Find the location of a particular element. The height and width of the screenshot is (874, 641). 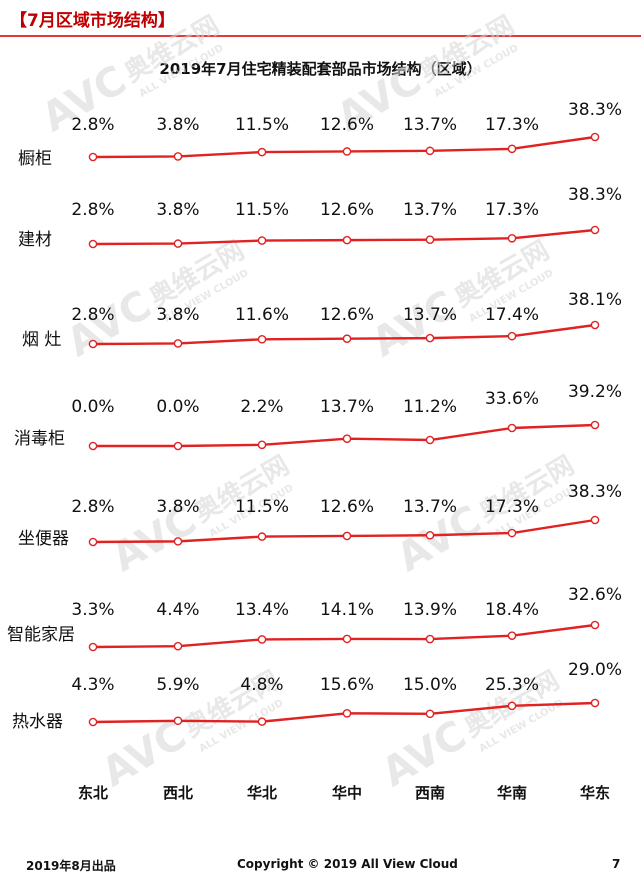

data-label: 32.6% is located at coordinates (595, 595).